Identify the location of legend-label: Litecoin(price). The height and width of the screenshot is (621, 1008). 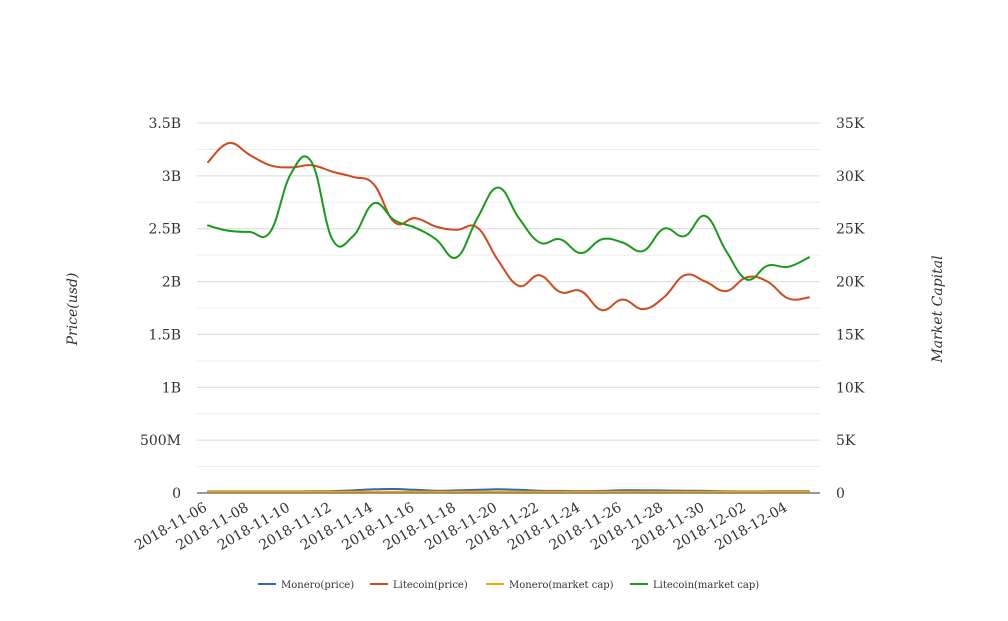
(430, 585).